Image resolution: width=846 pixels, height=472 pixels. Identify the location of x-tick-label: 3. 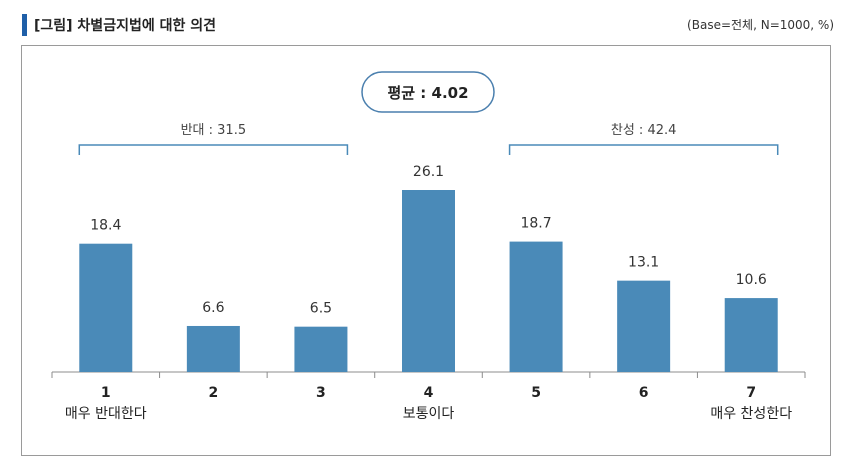
(321, 393).